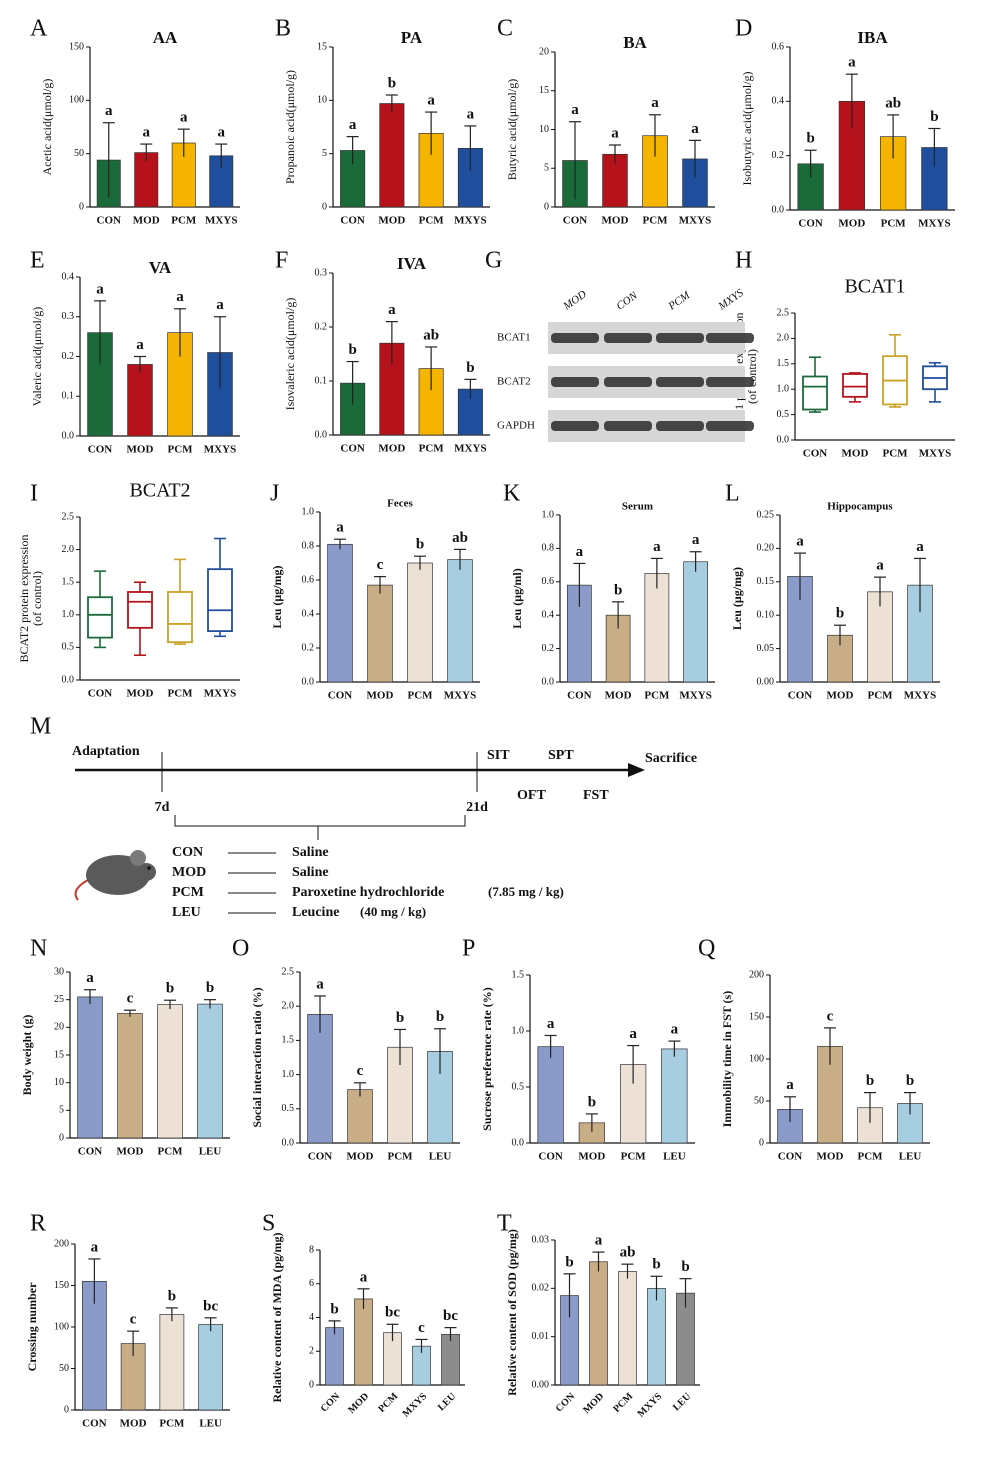  I want to click on panel-letter: H, so click(743, 261).